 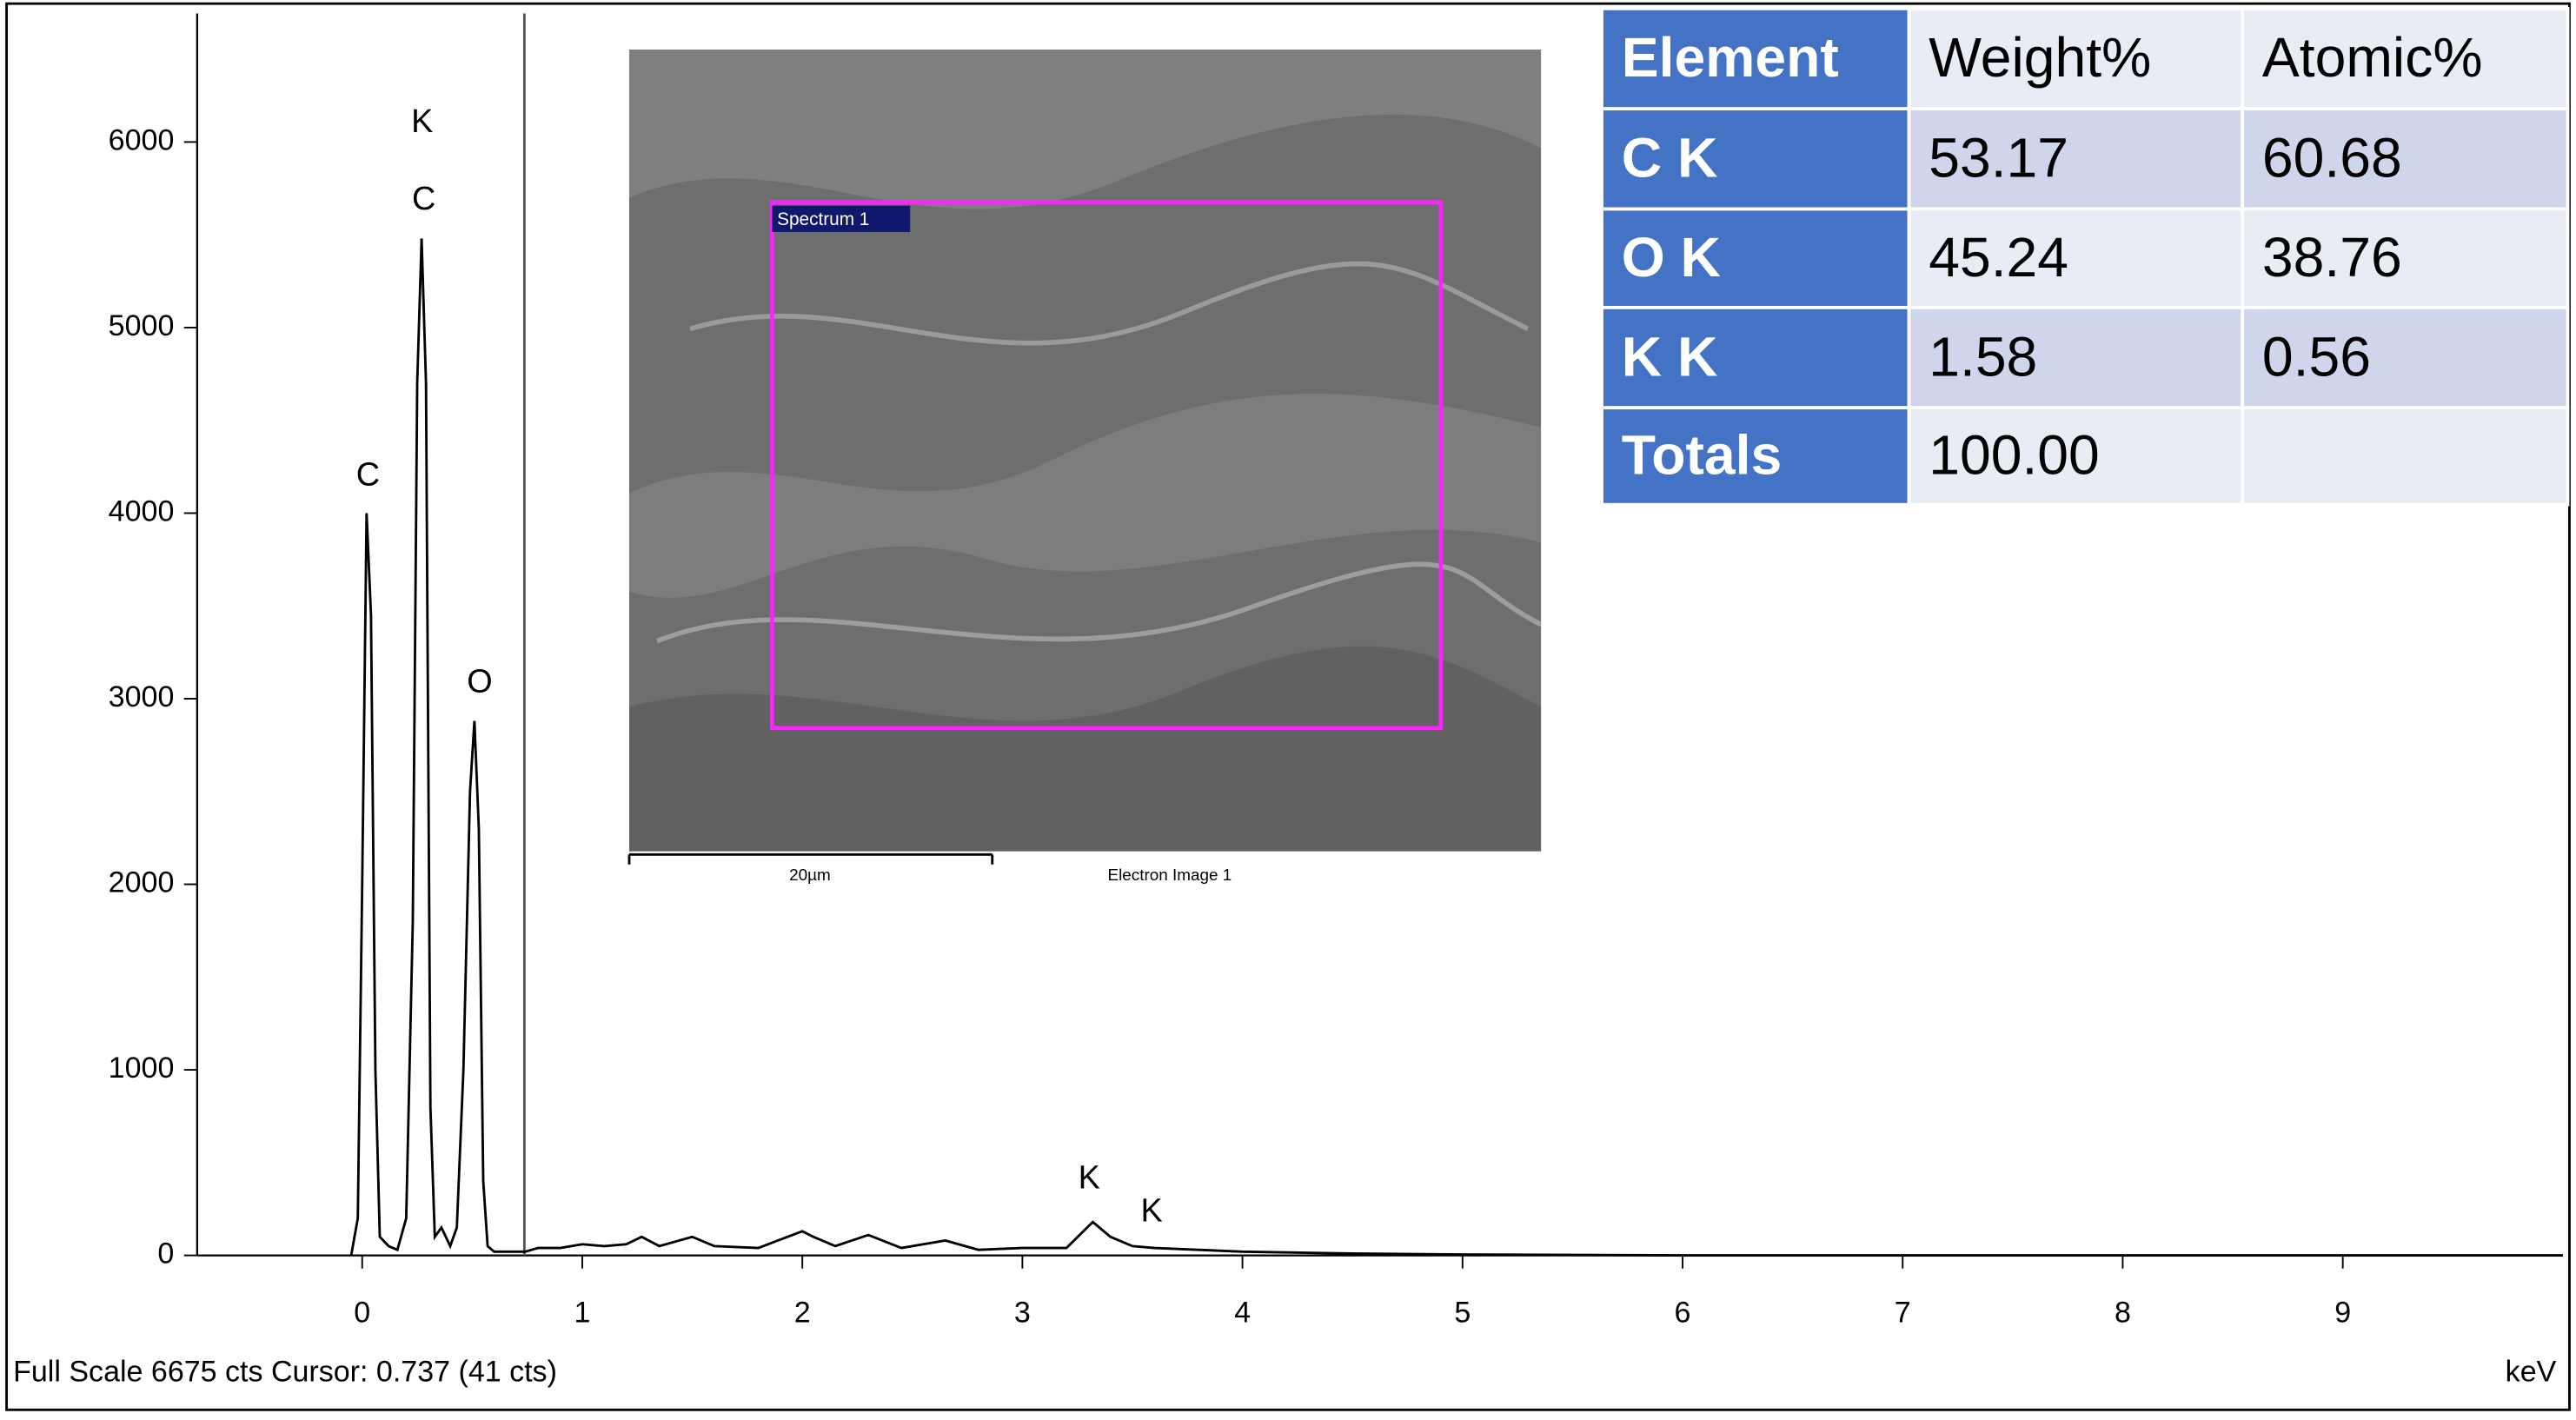 I want to click on y-tick-label: 4000, so click(x=142, y=511).